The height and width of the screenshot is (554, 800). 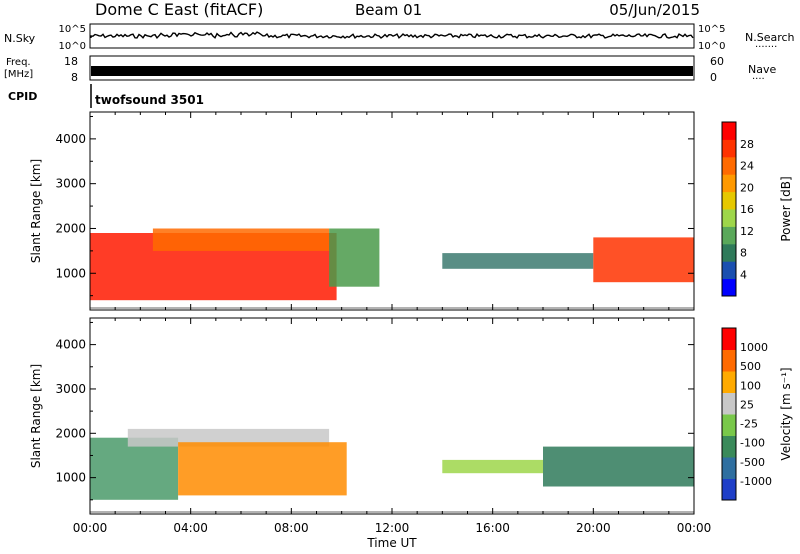 What do you see at coordinates (752, 462) in the screenshot?
I see `colorbar-tick-label: -500` at bounding box center [752, 462].